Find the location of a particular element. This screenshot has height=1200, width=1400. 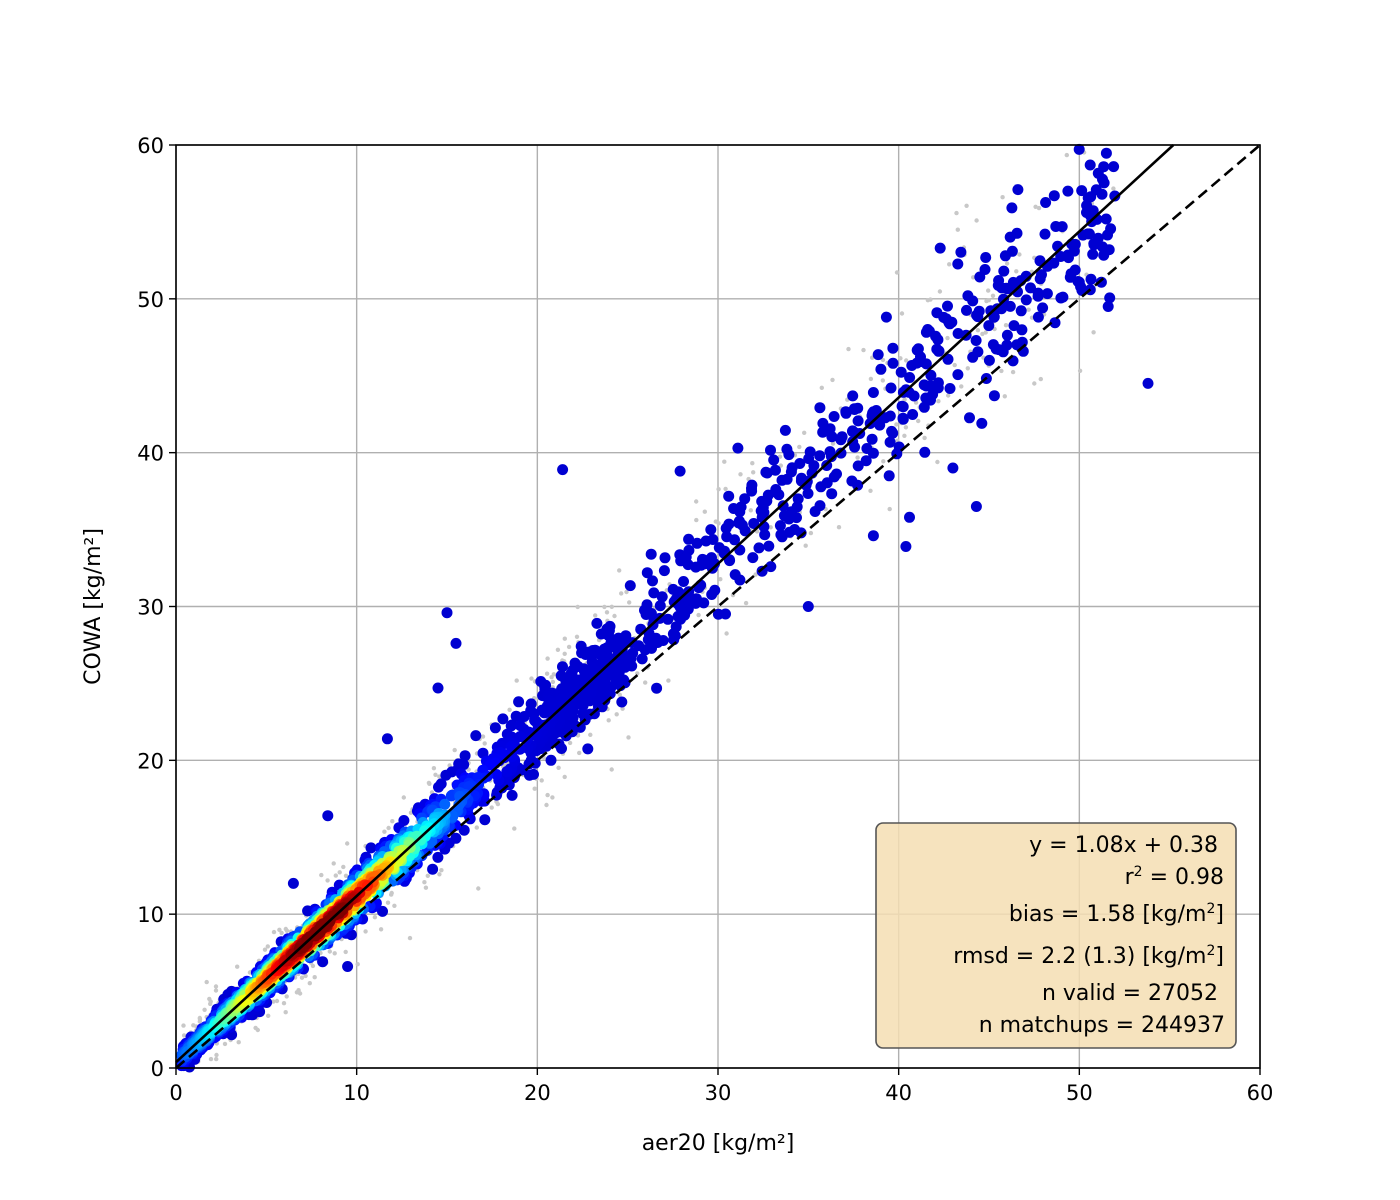

rmsd-superscript: 2 is located at coordinates (1210, 951).